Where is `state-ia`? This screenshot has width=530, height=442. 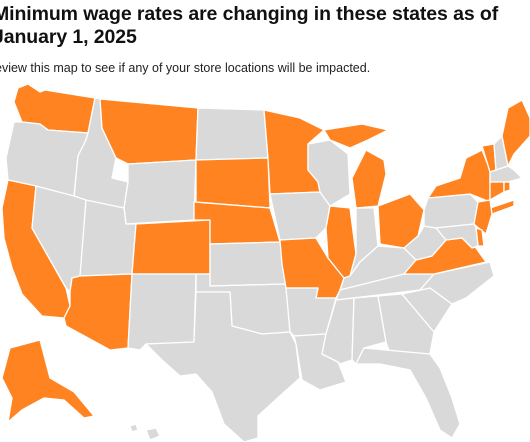
state-ia is located at coordinates (300, 216).